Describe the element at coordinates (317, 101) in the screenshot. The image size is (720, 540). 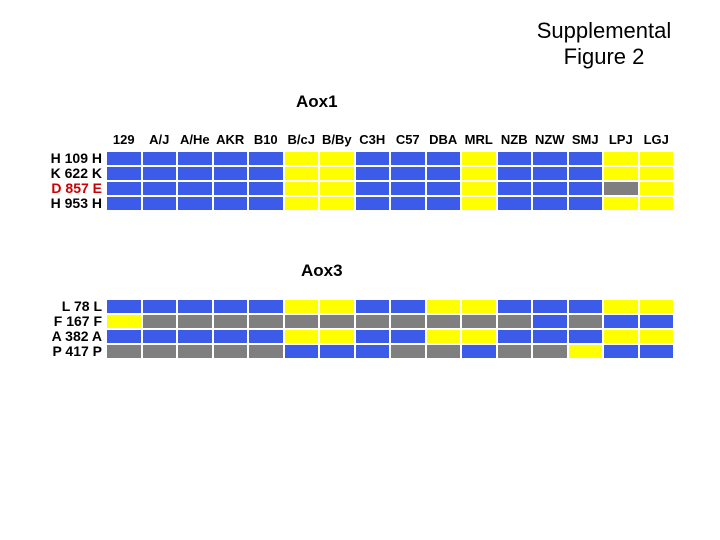
I see `panel-title-aox1: Aox1` at that location.